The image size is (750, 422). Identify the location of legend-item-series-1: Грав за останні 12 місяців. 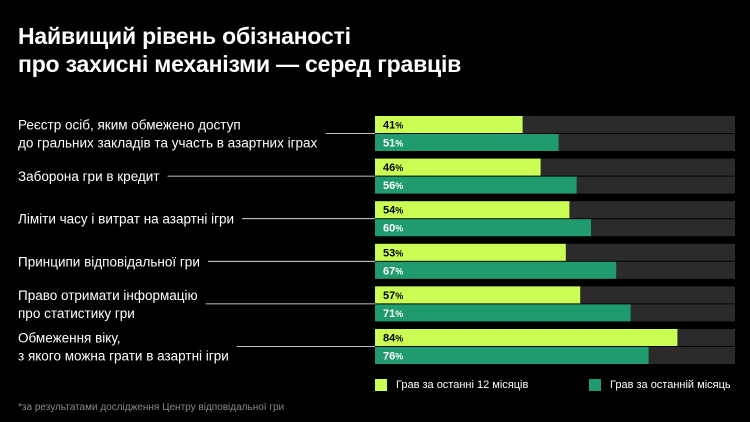
(451, 385).